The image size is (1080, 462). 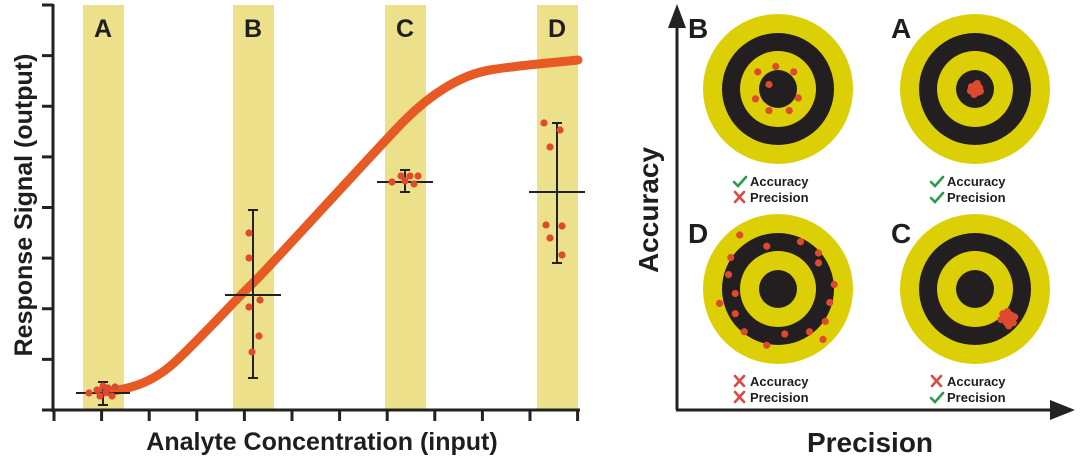 I want to click on band-label-a: A, so click(x=103, y=29).